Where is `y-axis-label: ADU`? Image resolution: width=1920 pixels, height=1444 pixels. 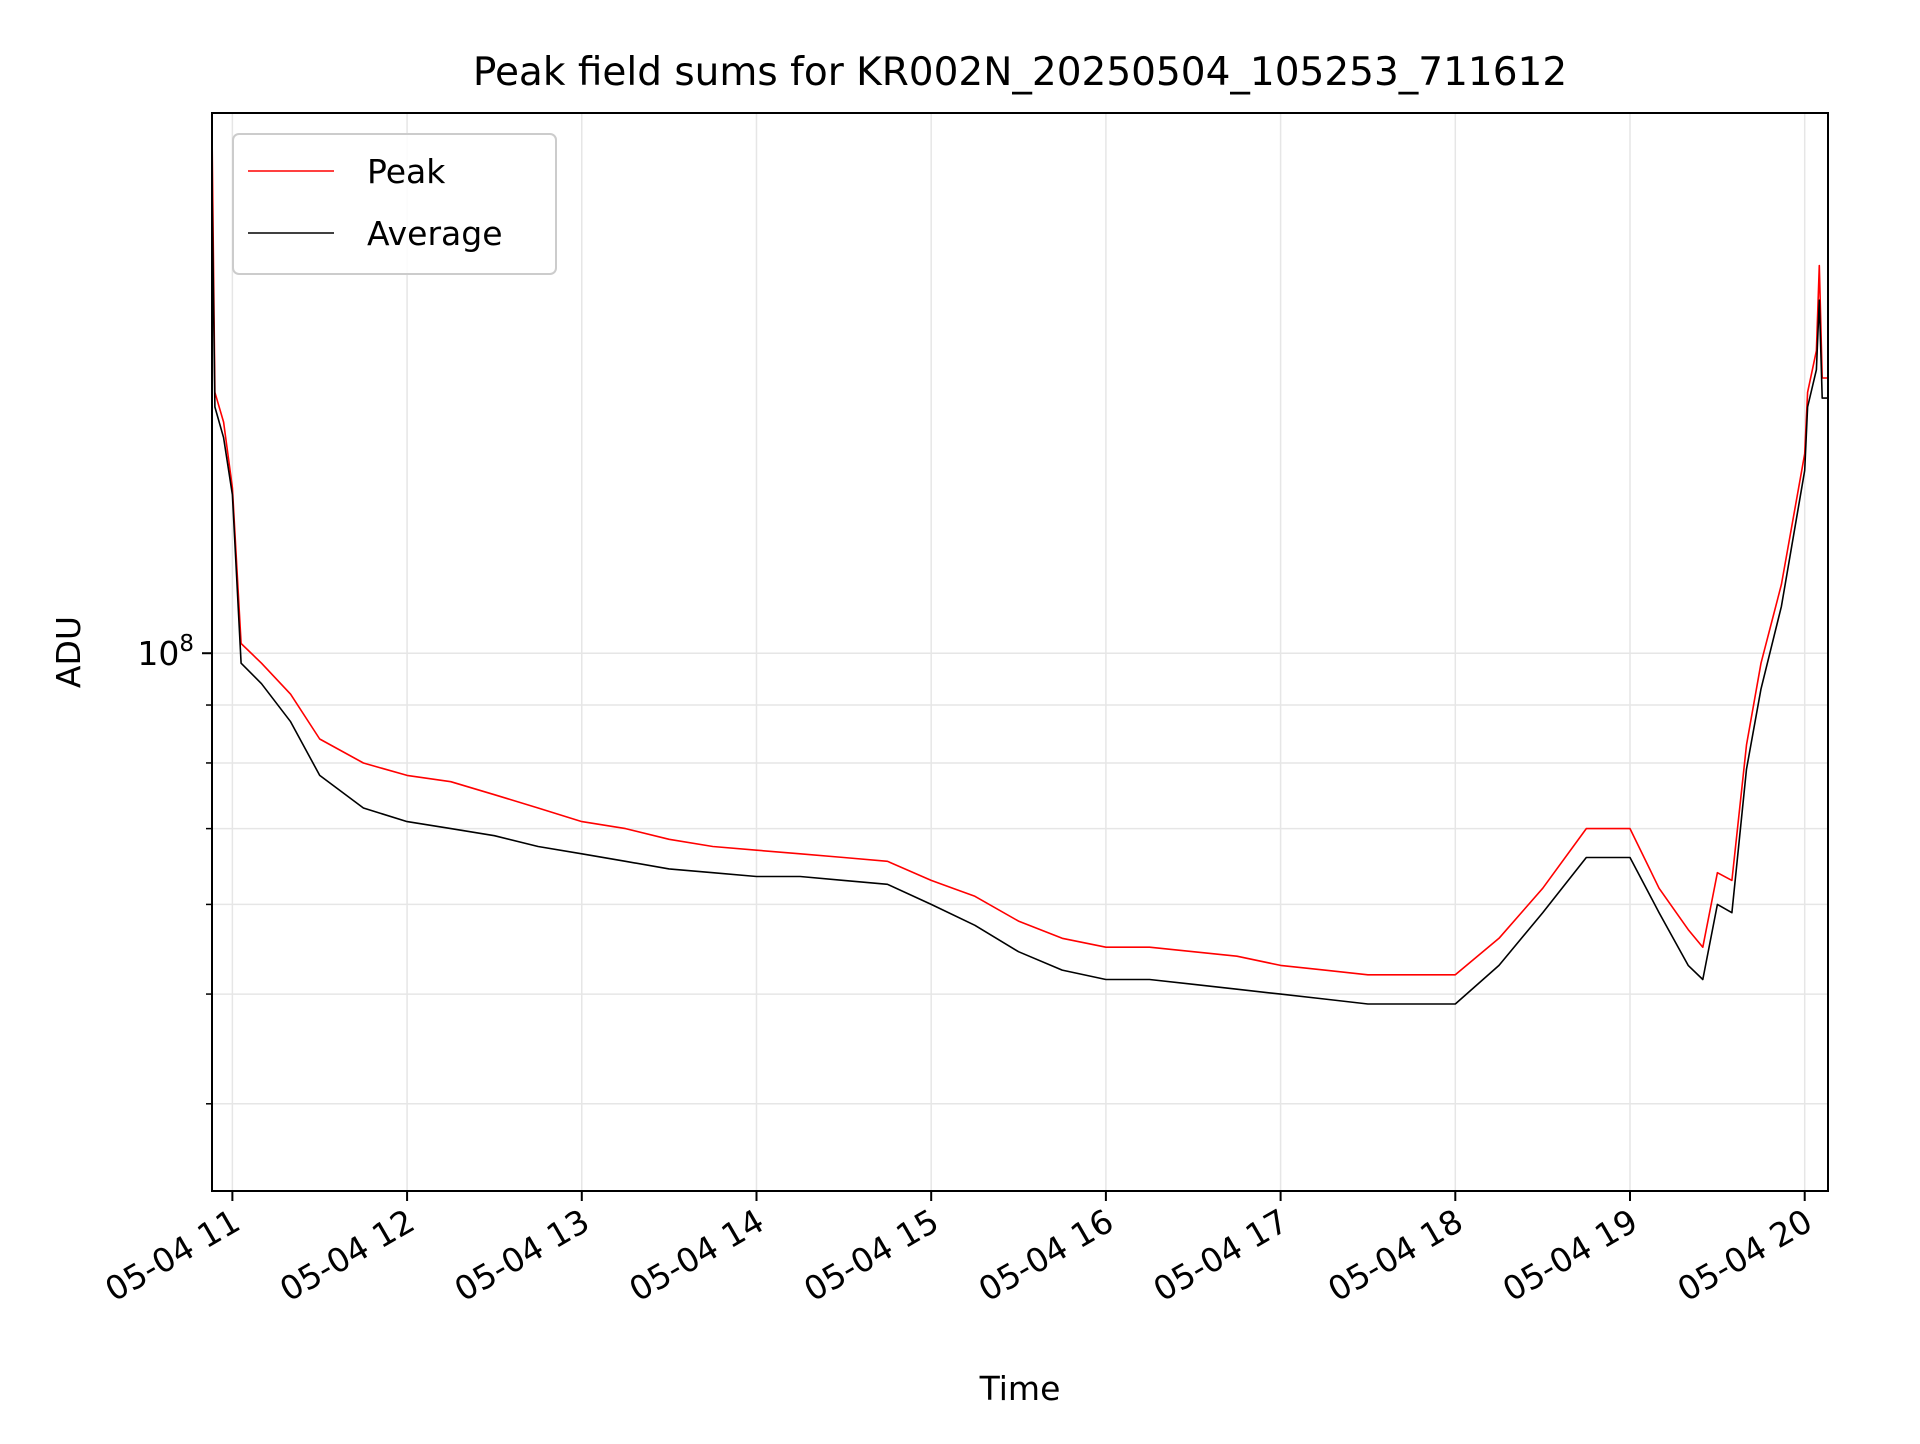
y-axis-label: ADU is located at coordinates (68, 652).